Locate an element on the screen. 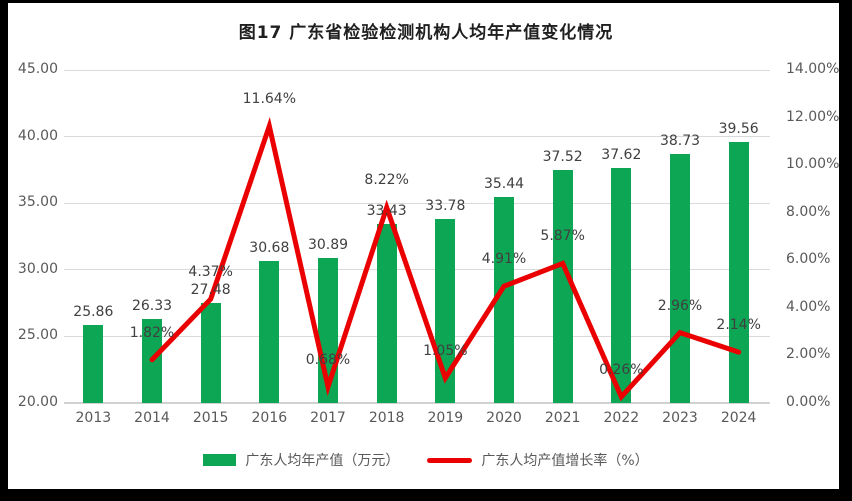 The width and height of the screenshot is (852, 501). bar-value-label: 30.68 is located at coordinates (269, 247).